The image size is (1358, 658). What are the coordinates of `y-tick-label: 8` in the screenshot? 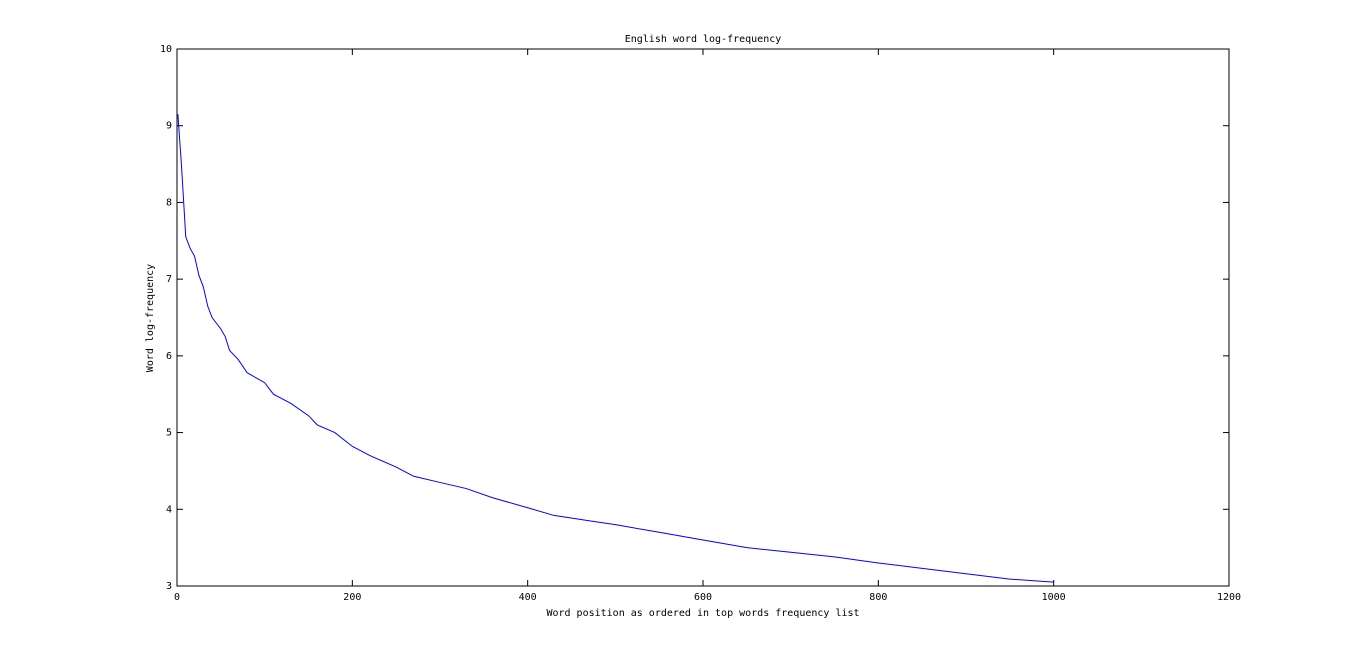 It's located at (169, 202).